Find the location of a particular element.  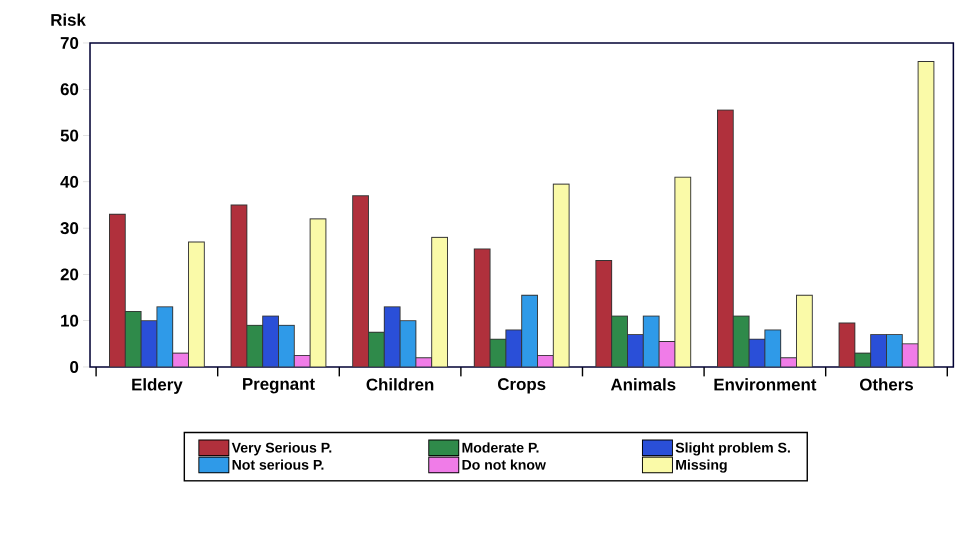

y-tick-label: 50 is located at coordinates (69, 136).